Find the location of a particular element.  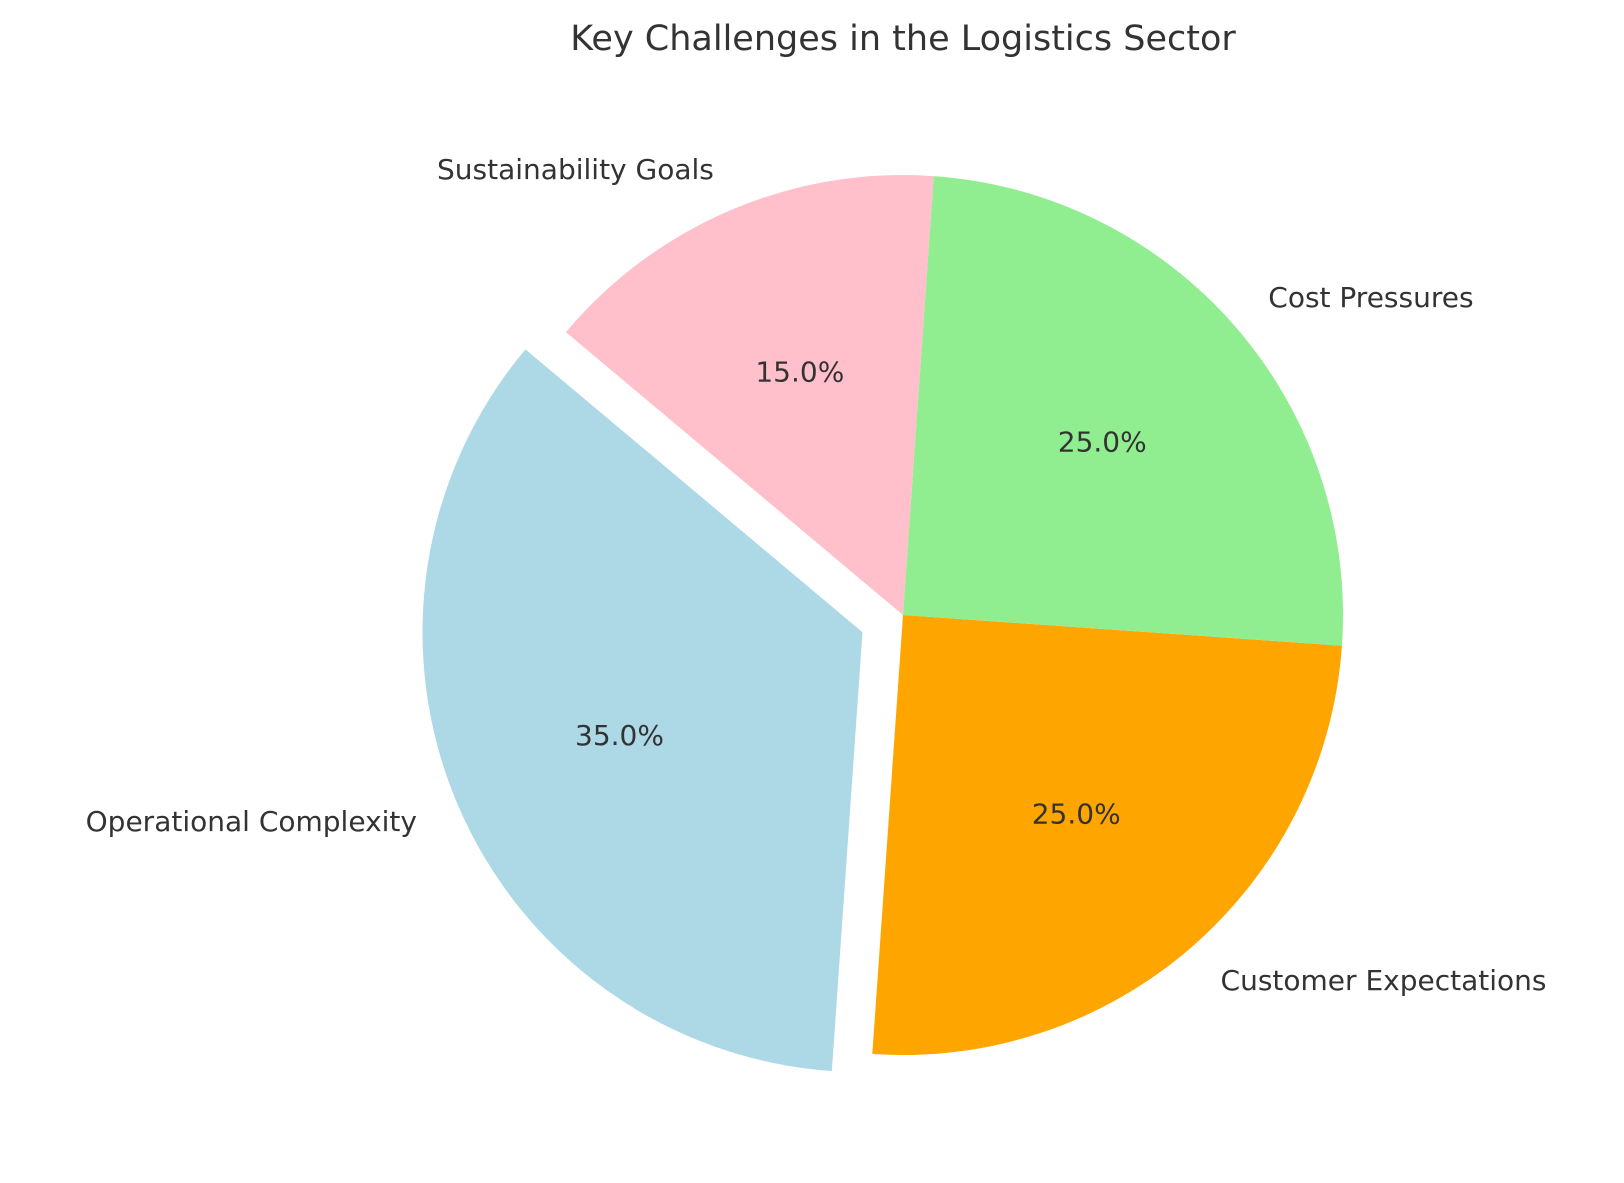

slice-label-customer-expectations: Customer Expectations is located at coordinates (1384, 980).